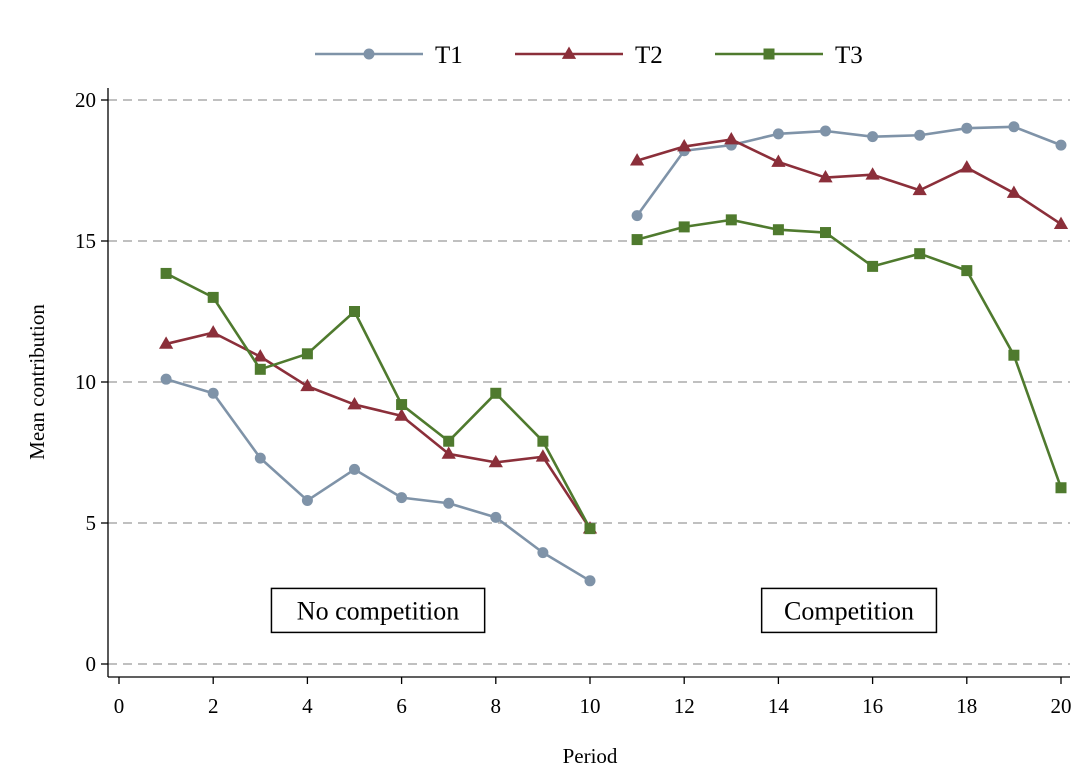 Image resolution: width=1076 pixels, height=783 pixels. I want to click on legend: T1 T2 T3, so click(589, 55).